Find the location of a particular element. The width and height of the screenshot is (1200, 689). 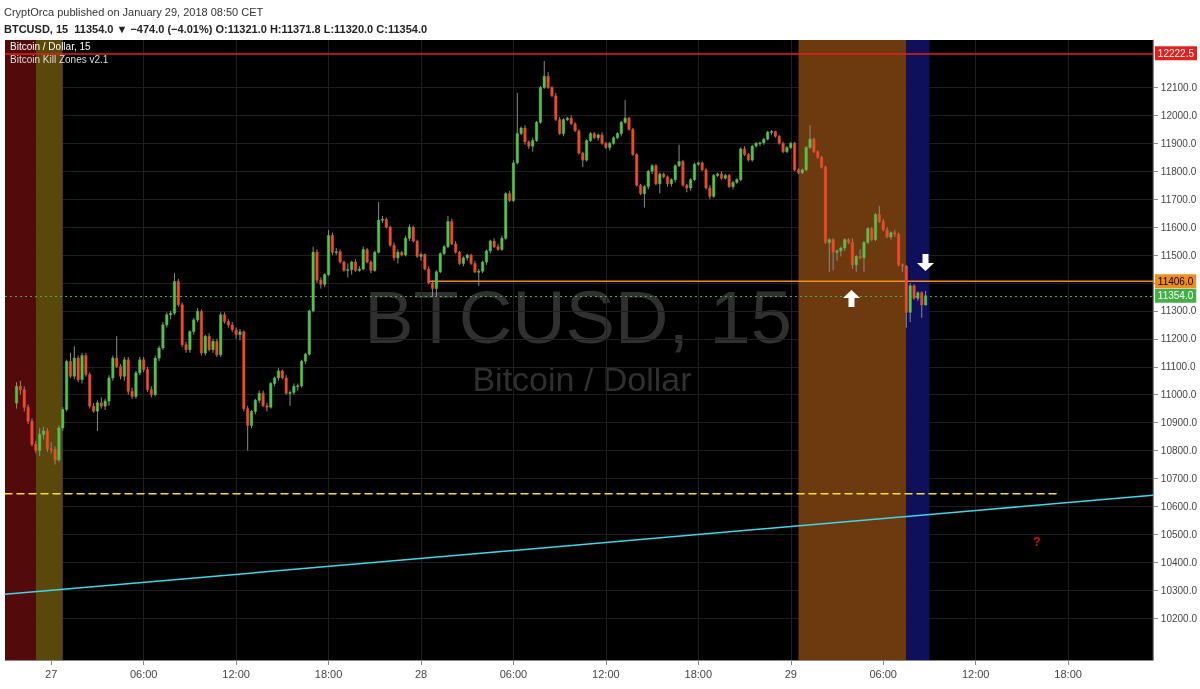

y-tick-label: 11000.0 is located at coordinates (1178, 395).